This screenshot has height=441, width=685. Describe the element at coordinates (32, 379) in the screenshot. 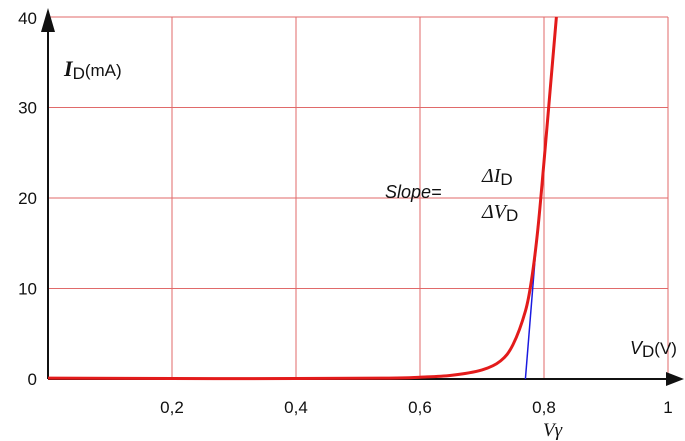

I see `y-tick-label-0: 0` at that location.